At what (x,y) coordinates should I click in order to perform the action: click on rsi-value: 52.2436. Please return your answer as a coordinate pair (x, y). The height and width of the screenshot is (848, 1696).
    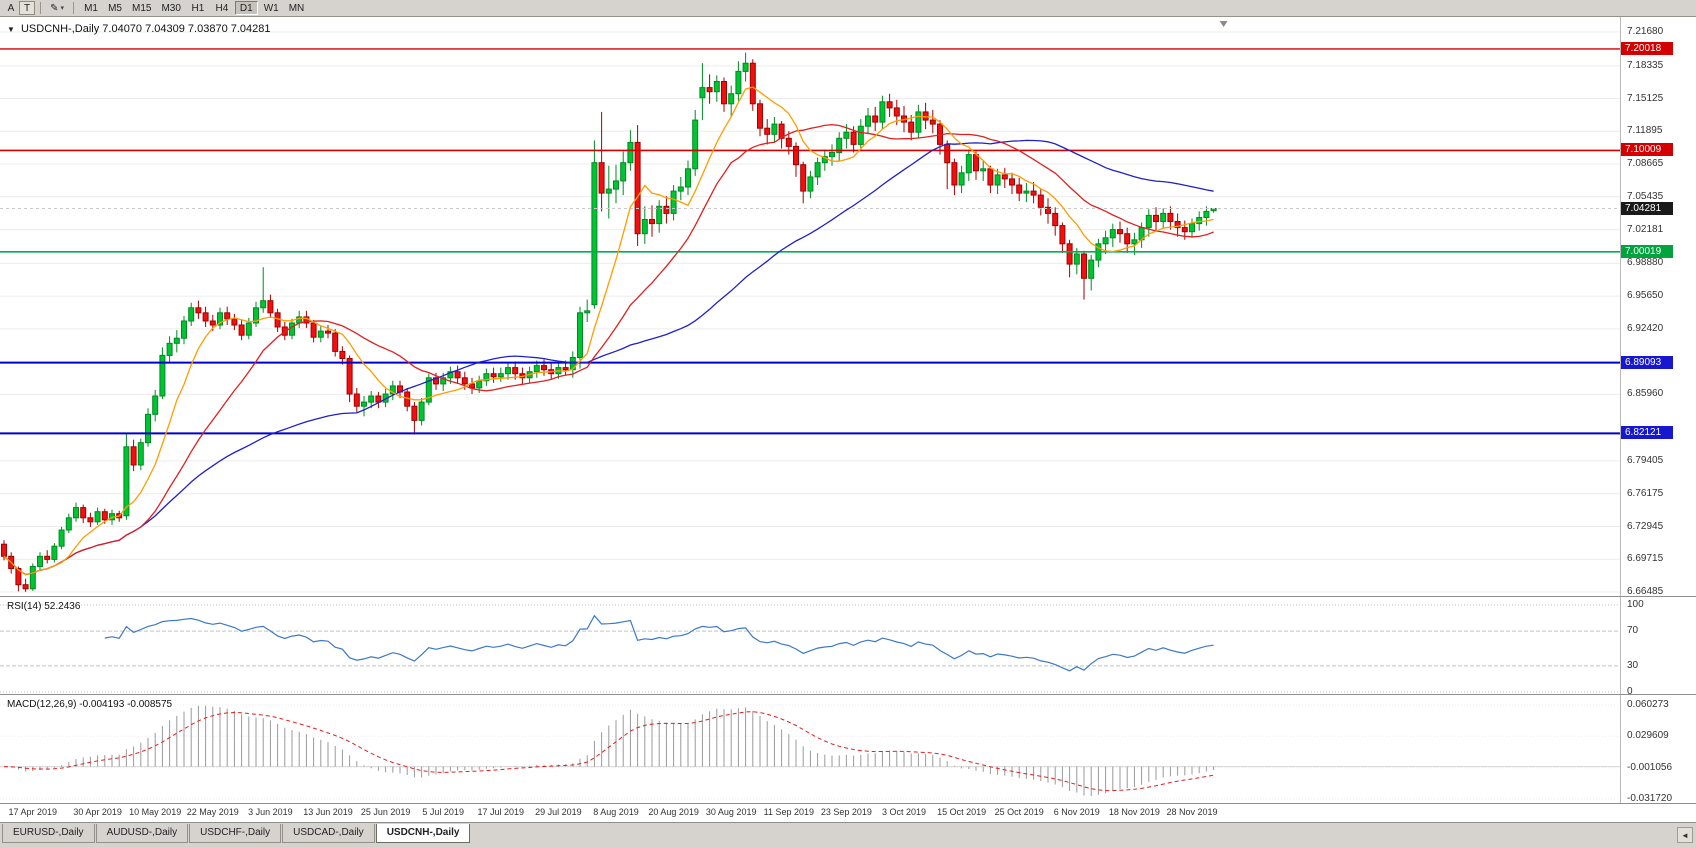
    Looking at the image, I should click on (62, 606).